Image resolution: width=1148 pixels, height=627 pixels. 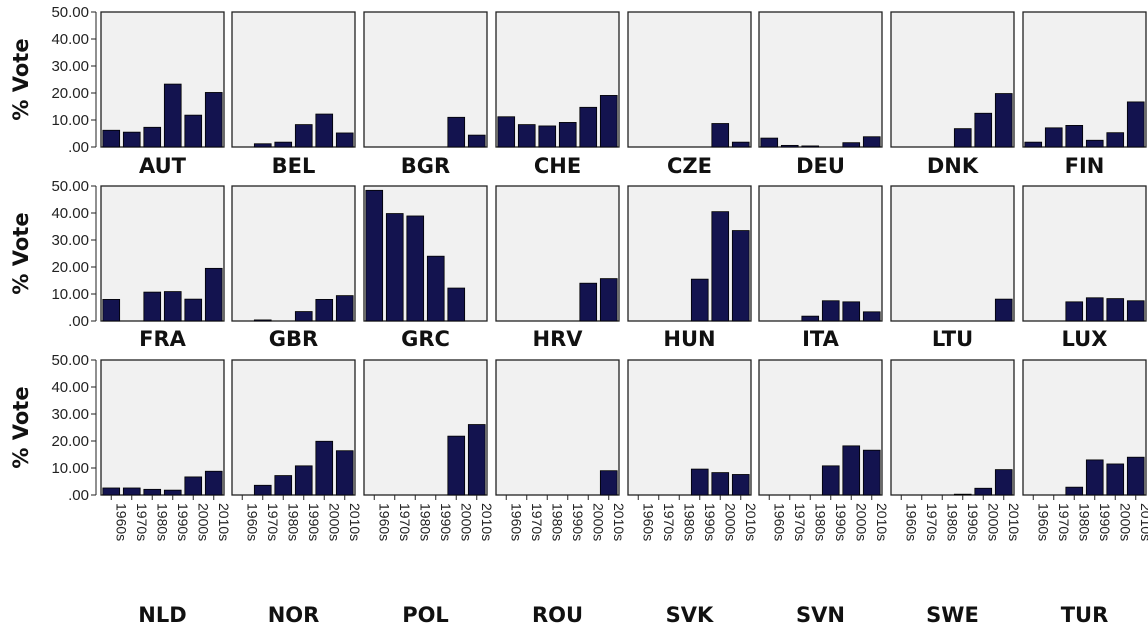 I want to click on panel-bgr: BGR, so click(x=425, y=94).